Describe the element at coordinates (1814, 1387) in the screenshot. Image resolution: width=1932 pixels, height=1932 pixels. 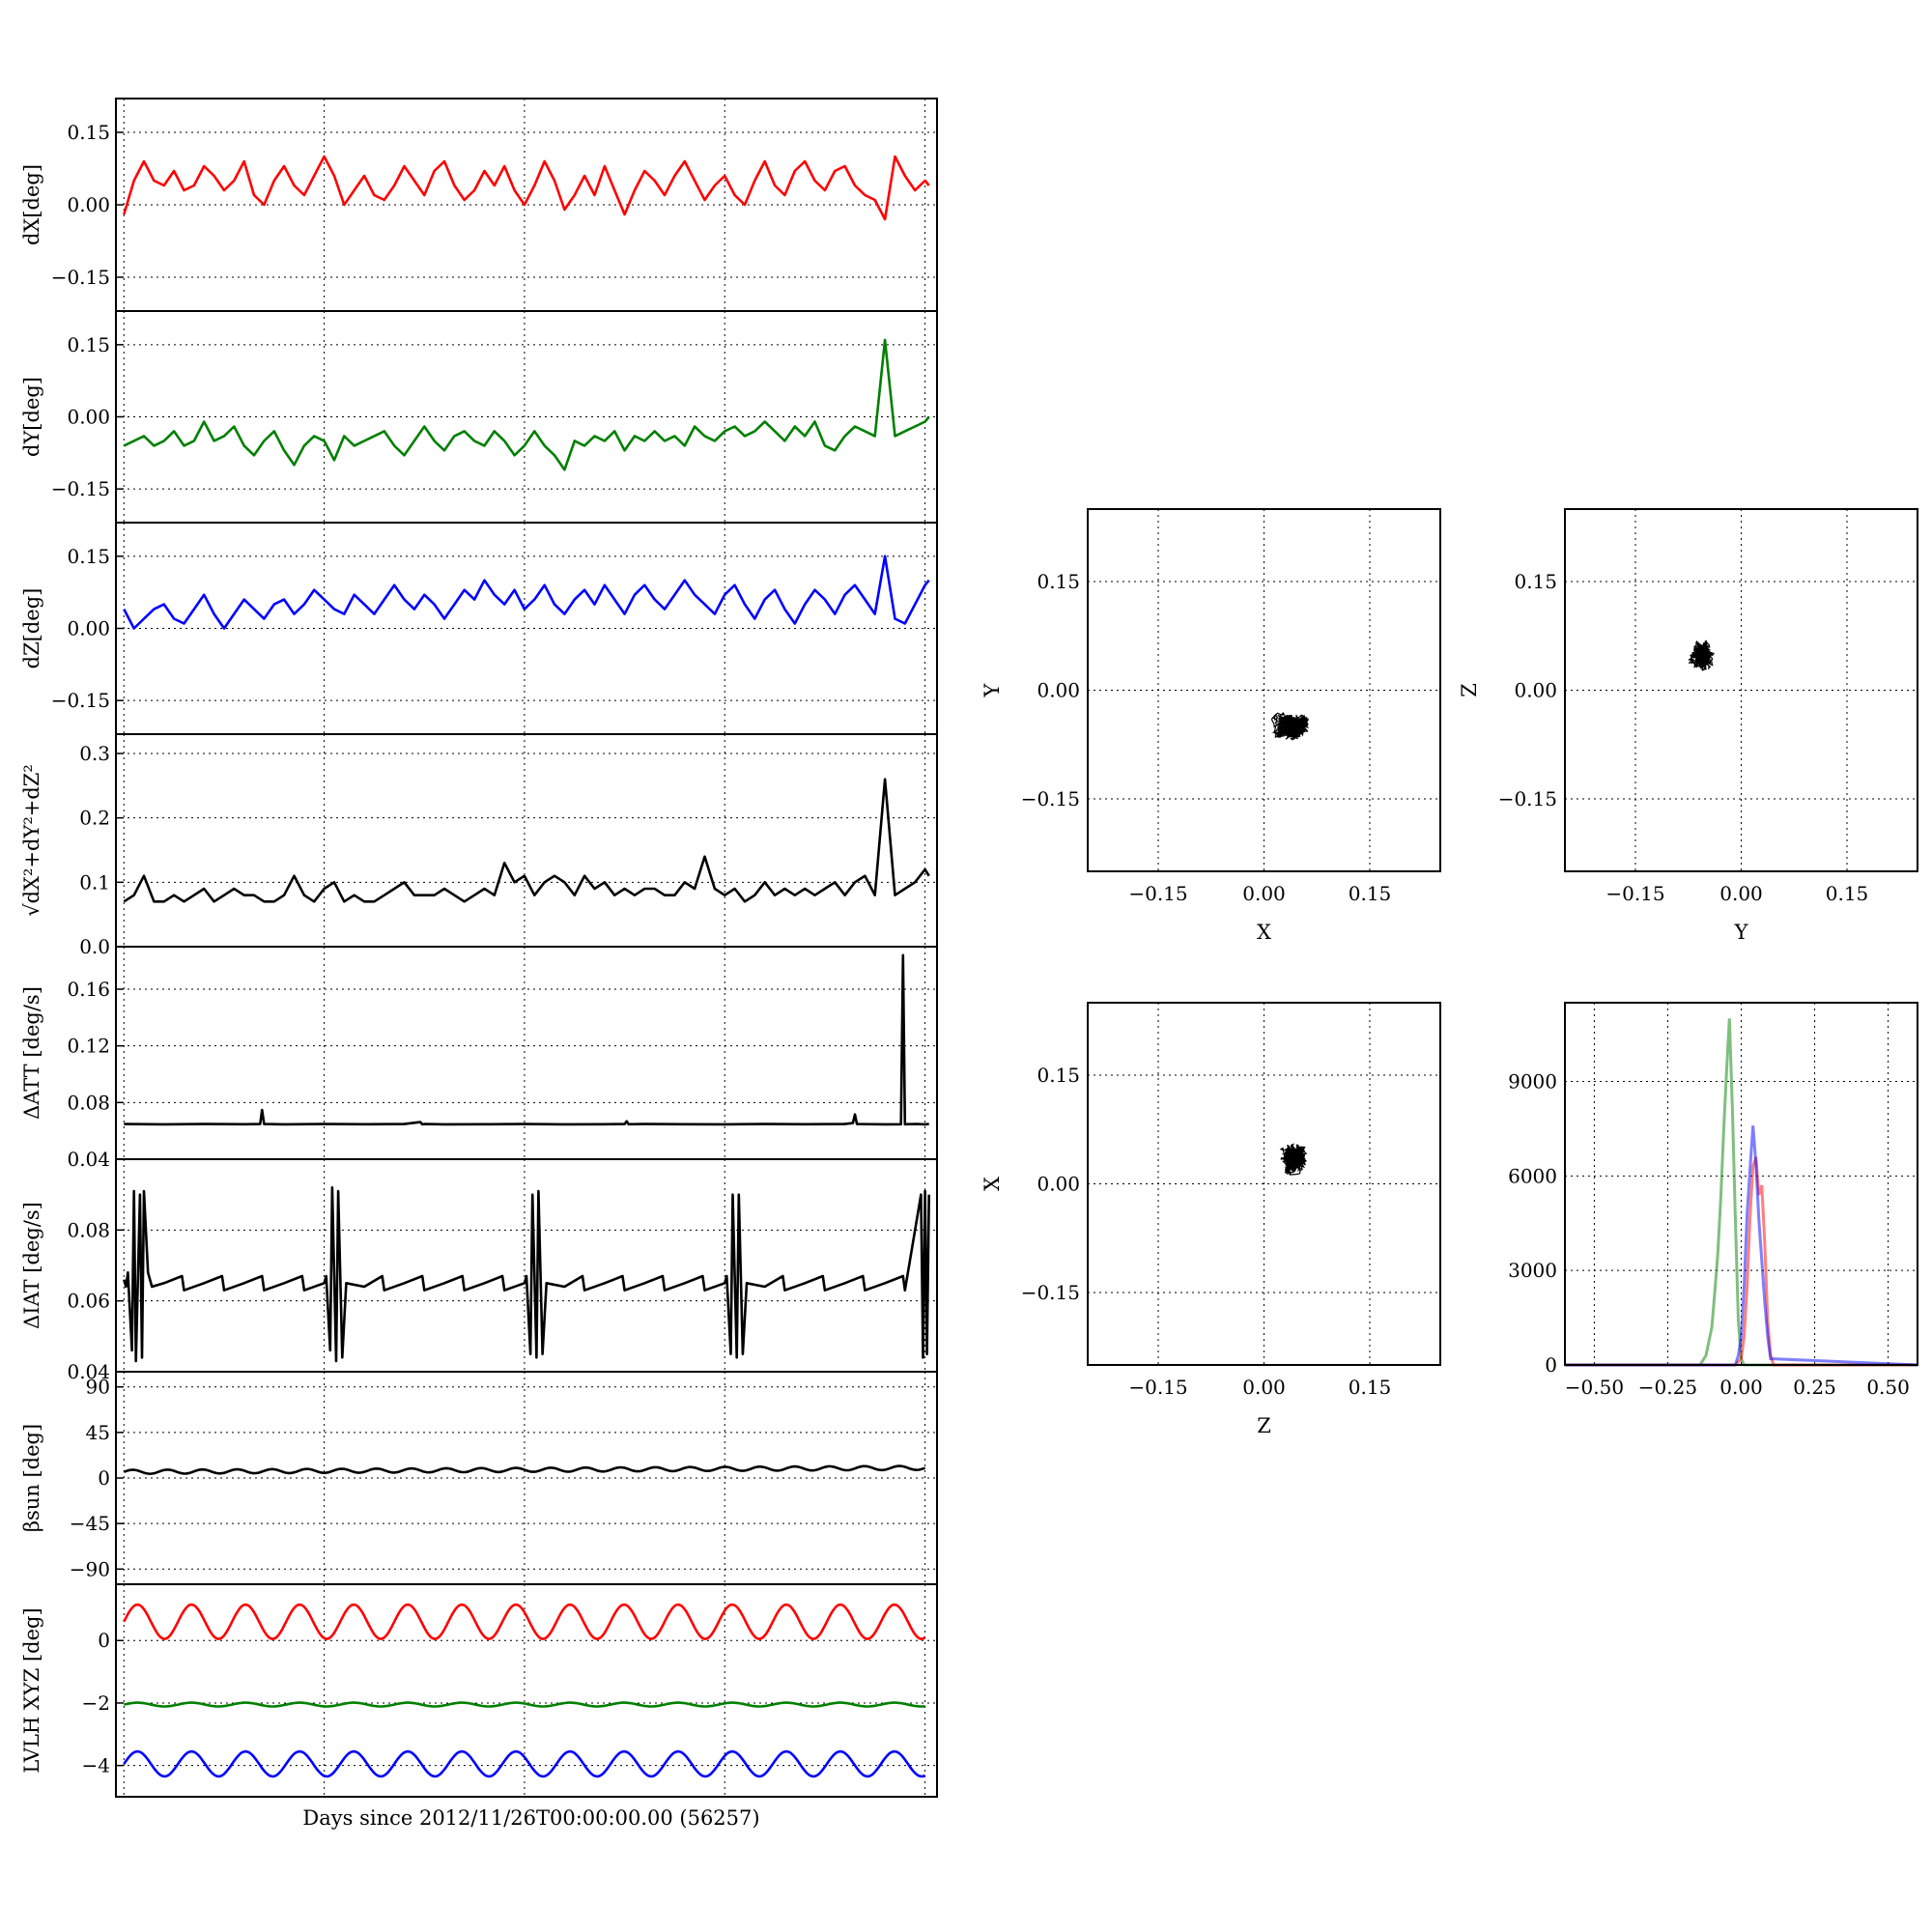
I see `x-tick-label: 0.25` at that location.